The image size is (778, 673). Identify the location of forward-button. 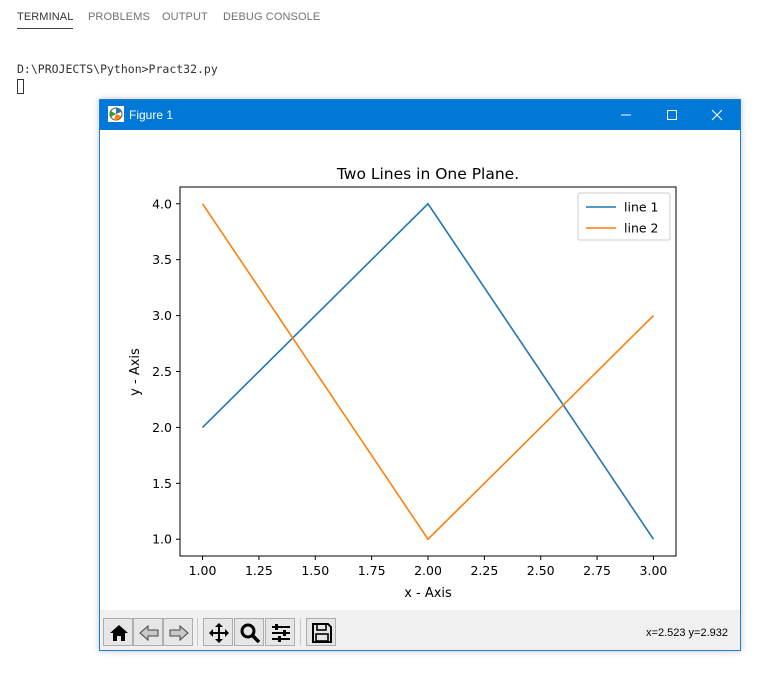
(178, 632).